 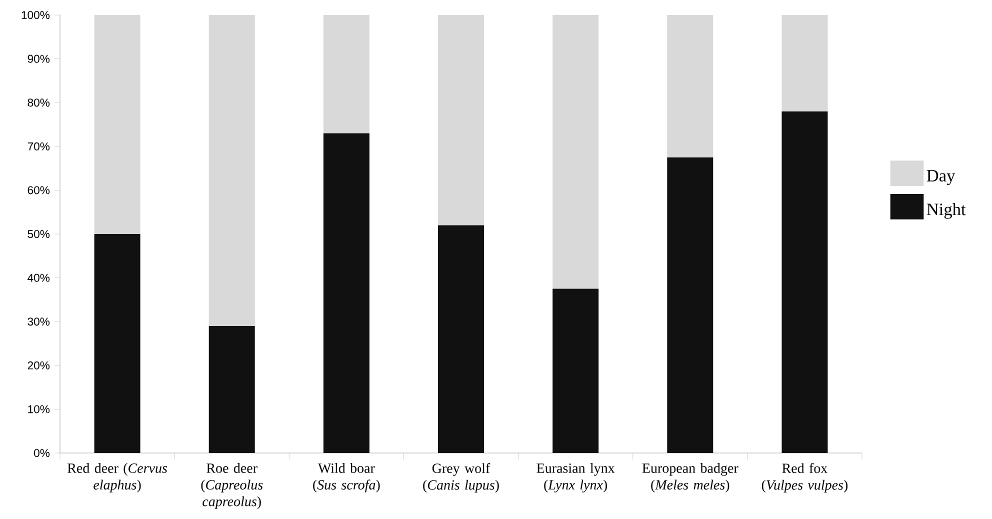 I want to click on y-tick-label: 10%, so click(x=39, y=409).